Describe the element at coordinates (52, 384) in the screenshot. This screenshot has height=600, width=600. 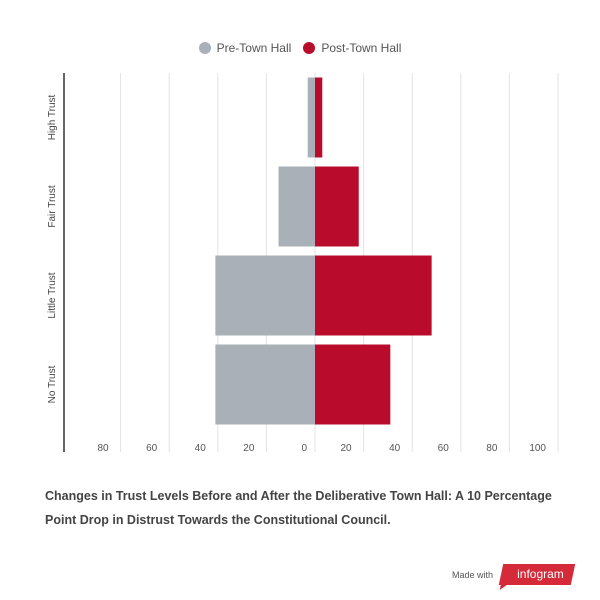
I see `category-label: No Trust` at that location.